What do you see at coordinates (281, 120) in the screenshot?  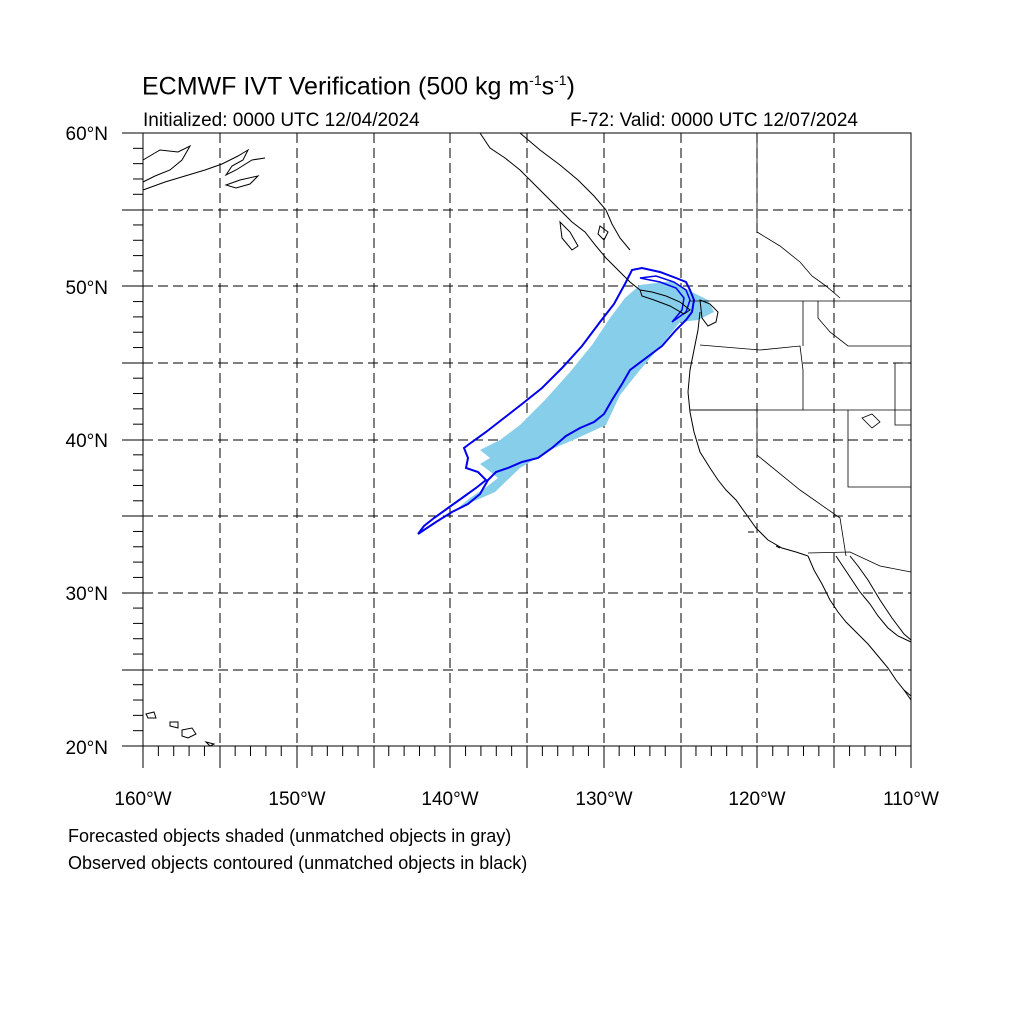 I see `initialized-time: Initialized: 0000 UTC 12/04/2024` at bounding box center [281, 120].